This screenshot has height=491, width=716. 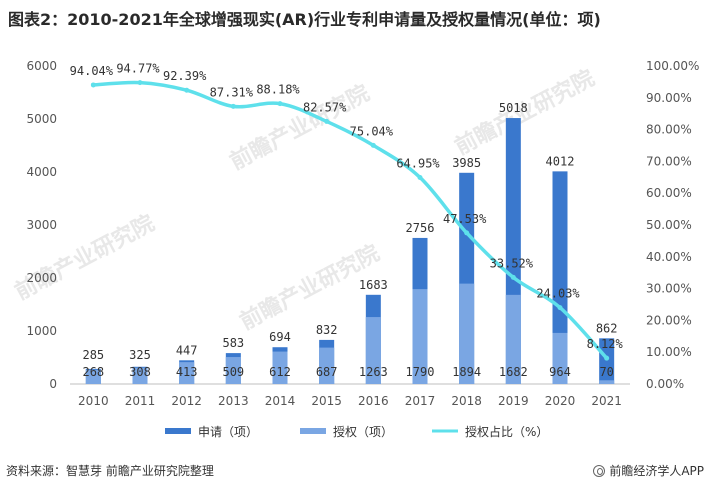 I want to click on legend-apply-swatch, so click(x=178, y=431).